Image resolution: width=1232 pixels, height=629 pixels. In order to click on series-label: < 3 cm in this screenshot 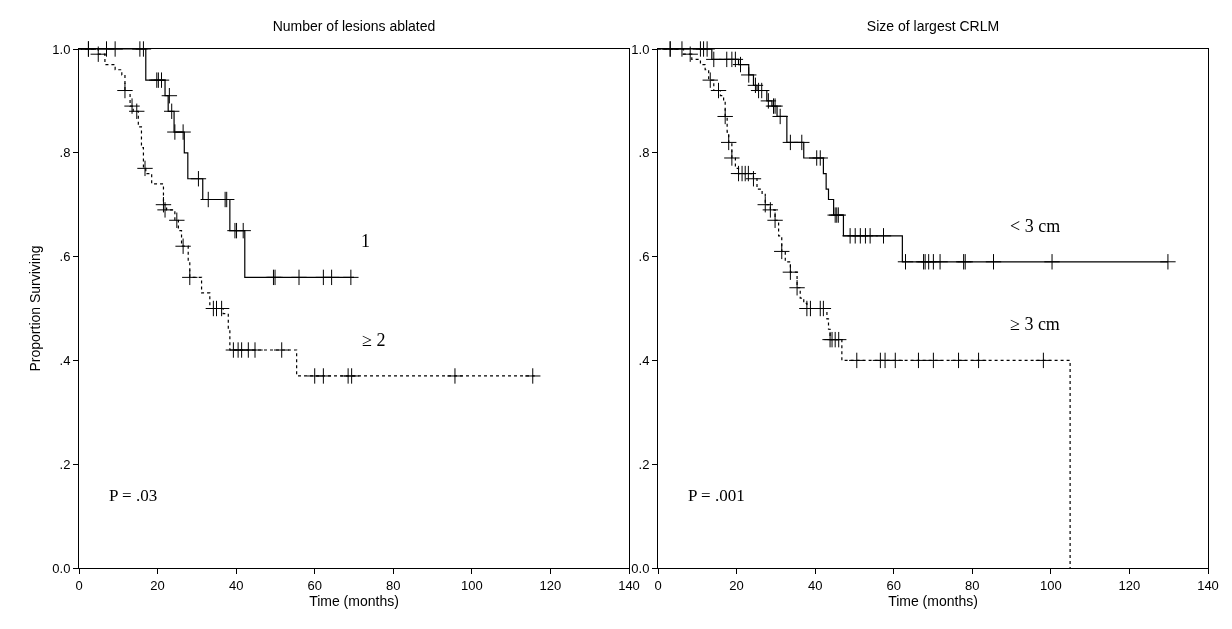, I will do `click(1035, 226)`.